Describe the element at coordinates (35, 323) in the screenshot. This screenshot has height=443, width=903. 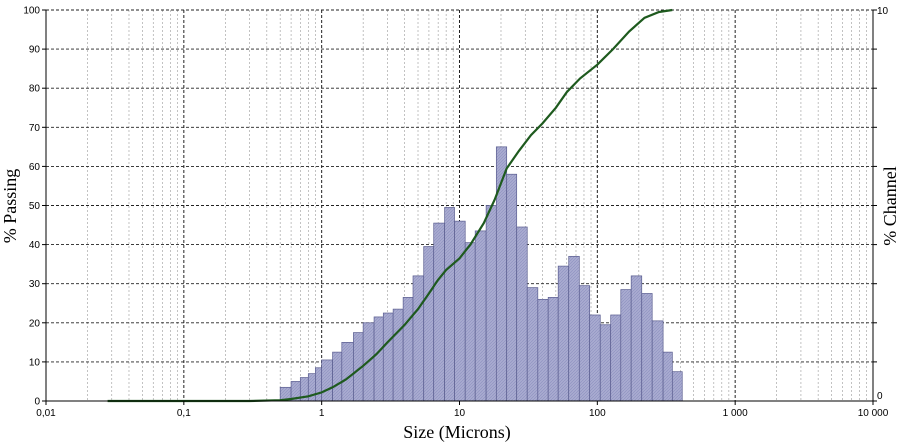
I see `y-left-tick-label: 20` at that location.